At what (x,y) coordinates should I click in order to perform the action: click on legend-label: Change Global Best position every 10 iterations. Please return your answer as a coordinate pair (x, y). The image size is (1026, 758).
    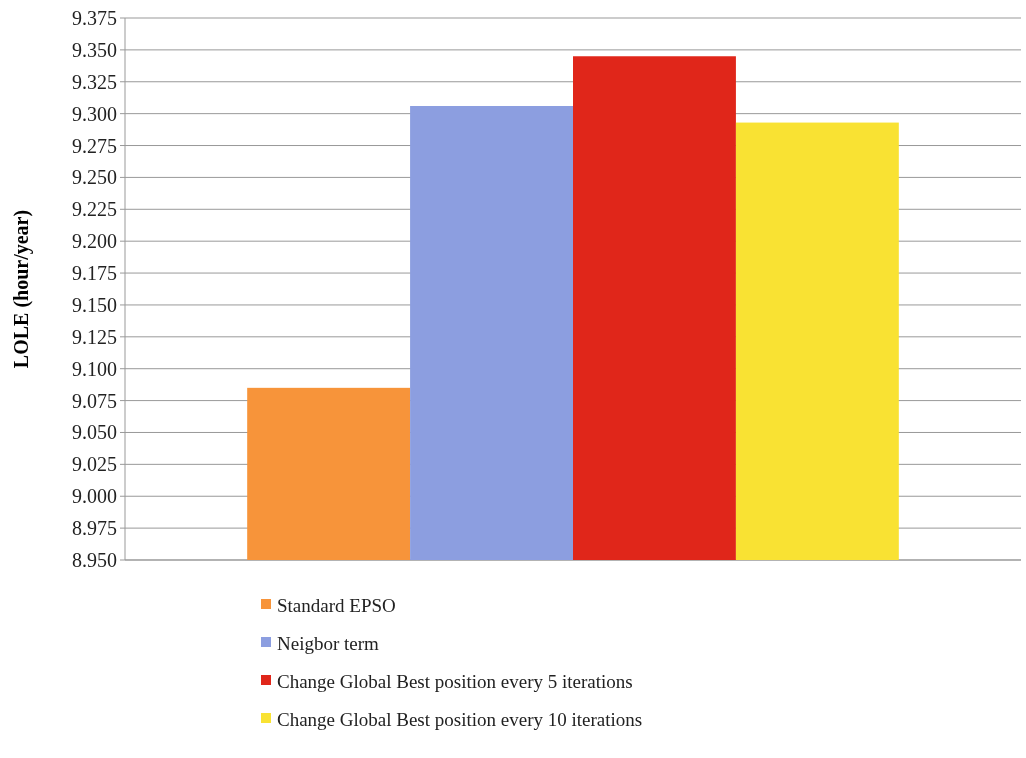
    Looking at the image, I should click on (460, 719).